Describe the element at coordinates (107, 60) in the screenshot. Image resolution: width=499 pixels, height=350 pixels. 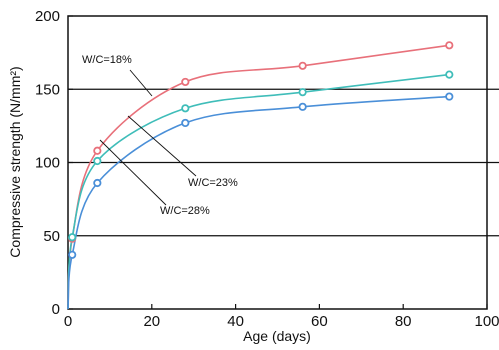
I see `series-label: W/C=18%` at that location.